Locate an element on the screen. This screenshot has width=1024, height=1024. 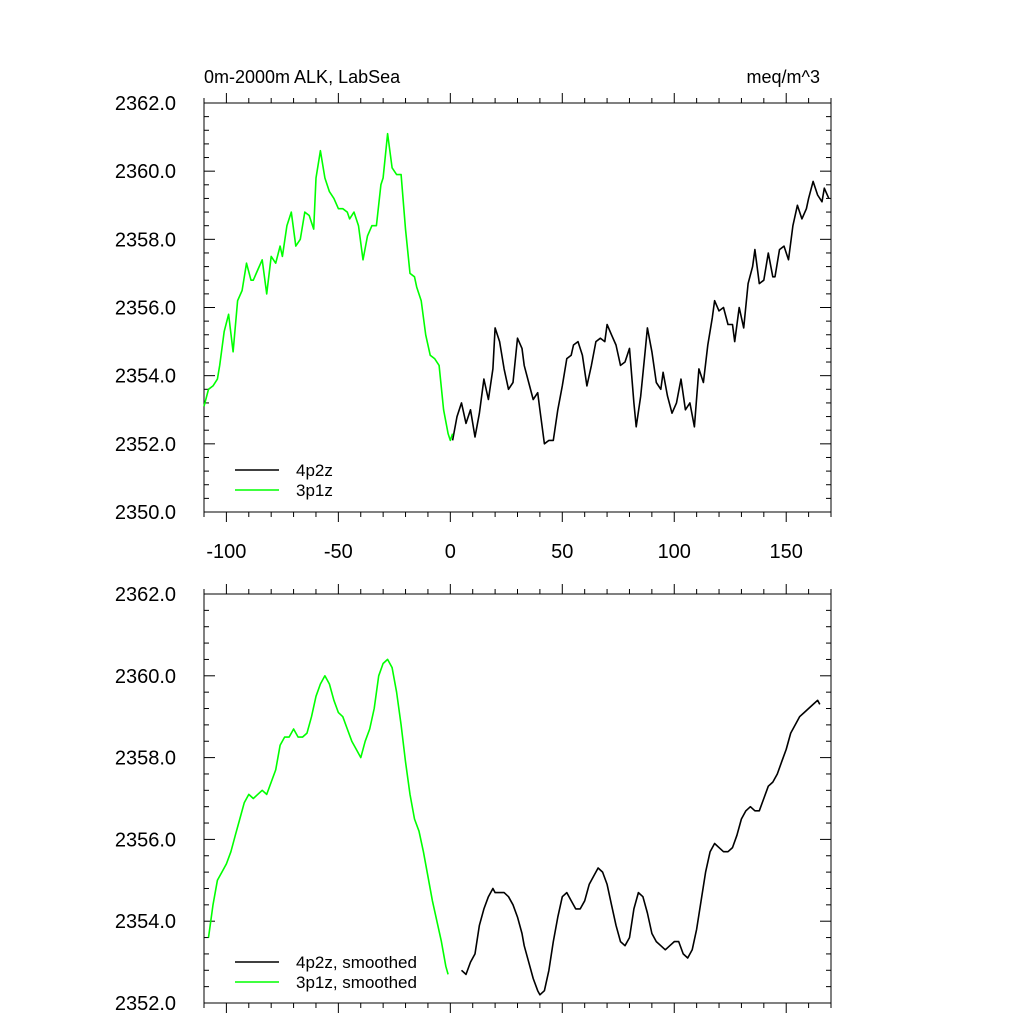
top-x-tick-label: -100 is located at coordinates (226, 552).